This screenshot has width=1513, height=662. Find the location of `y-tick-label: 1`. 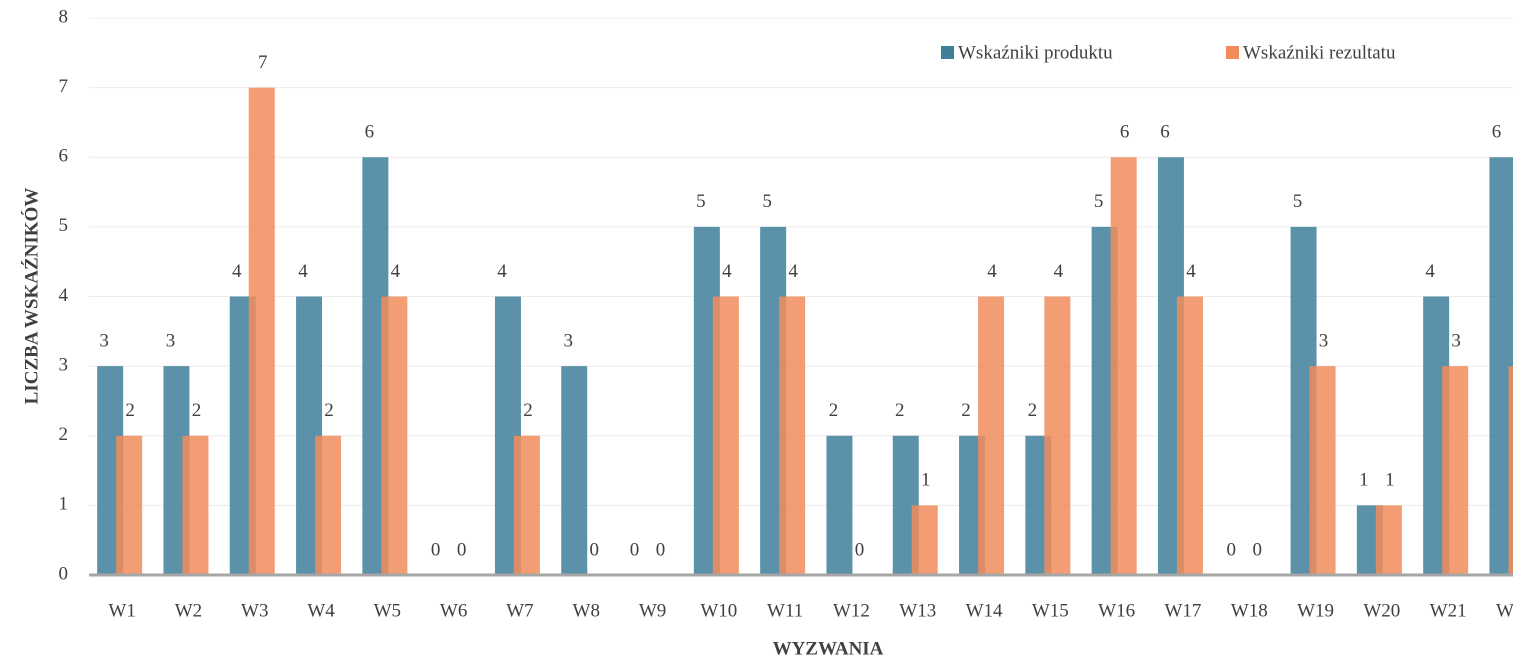

y-tick-label: 1 is located at coordinates (64, 504).